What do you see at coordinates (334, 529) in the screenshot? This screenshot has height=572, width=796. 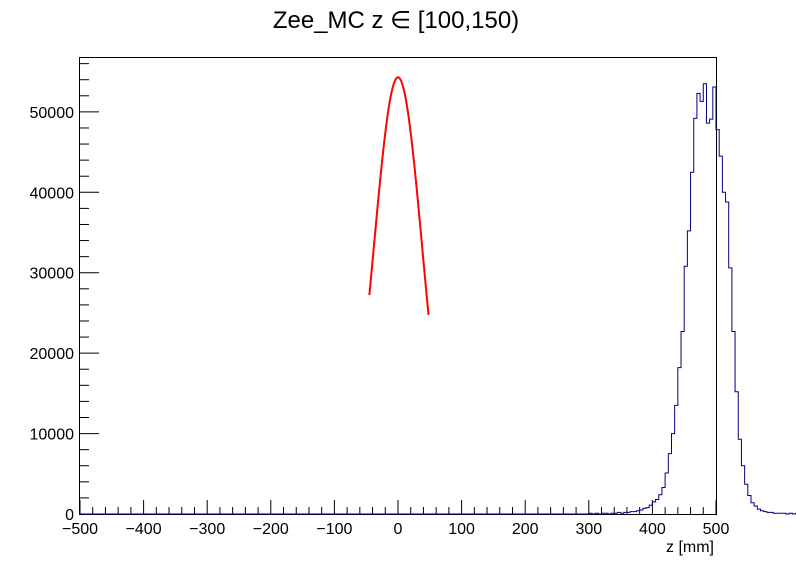 I see `x-tick-label: −100` at bounding box center [334, 529].